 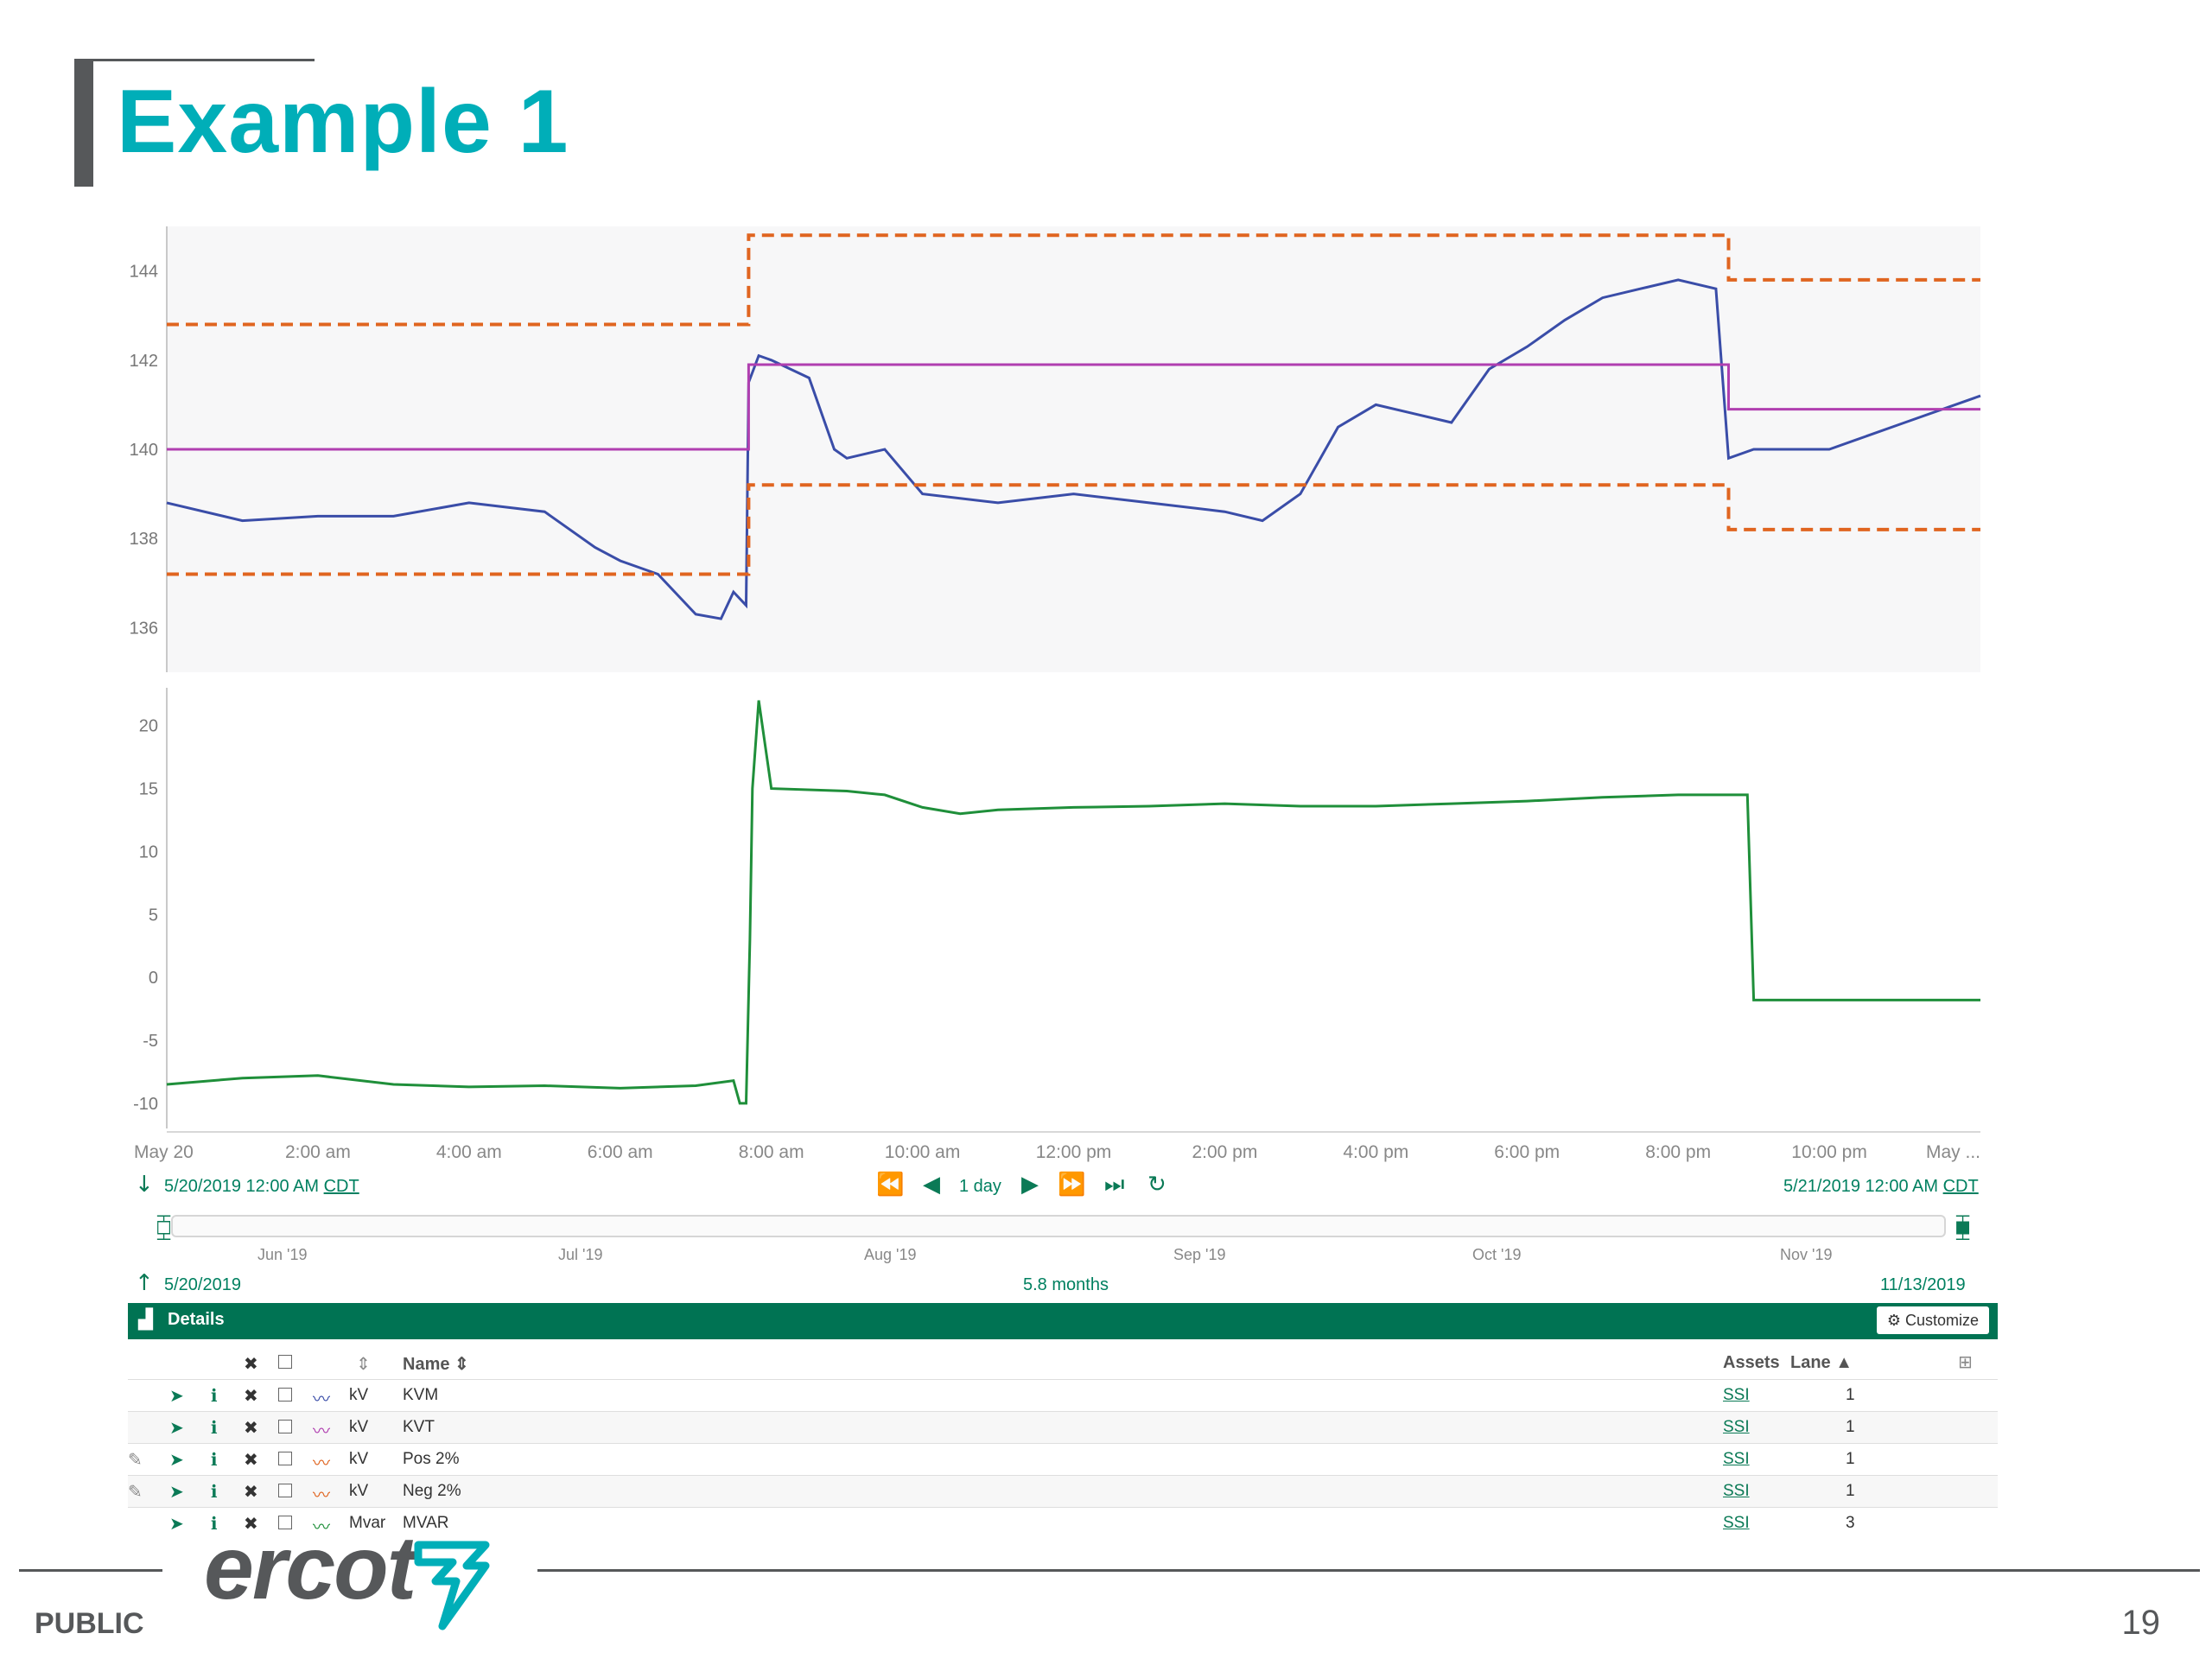 What do you see at coordinates (1063, 1523) in the screenshot?
I see `table-row: ➤ ℹ ✖ 〰 Mvar MVAR SSI 3` at bounding box center [1063, 1523].